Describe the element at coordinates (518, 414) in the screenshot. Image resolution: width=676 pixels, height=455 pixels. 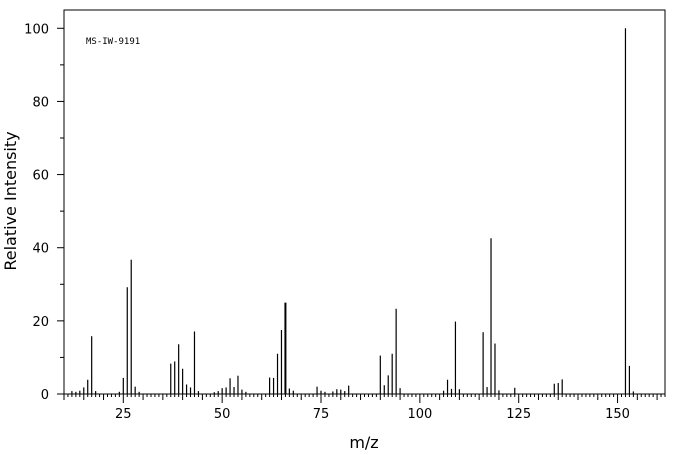
I see `x-tick-label: 125` at that location.